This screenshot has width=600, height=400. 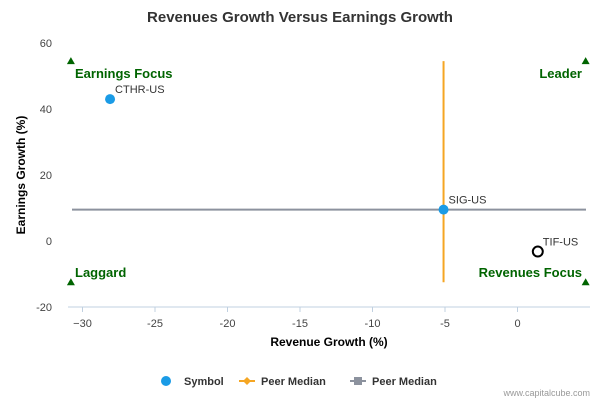 What do you see at coordinates (560, 73) in the screenshot?
I see `quadrant-label-top-right: Leader` at bounding box center [560, 73].